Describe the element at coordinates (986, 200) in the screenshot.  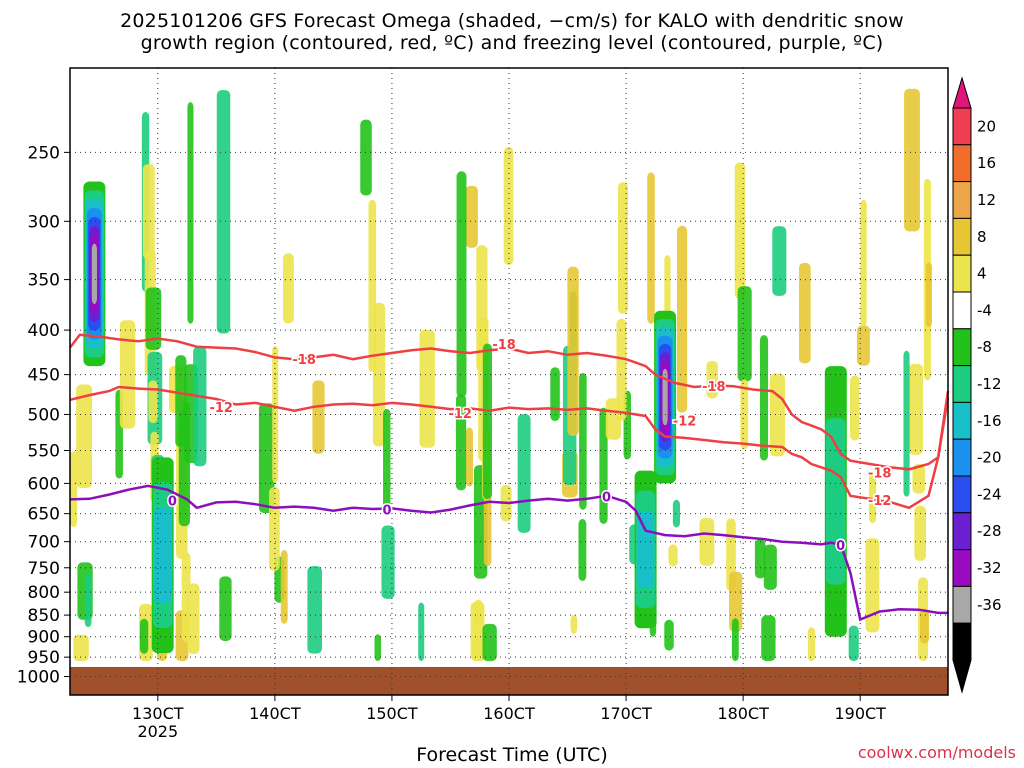
I see `colorbar-tick-label: 12` at that location.